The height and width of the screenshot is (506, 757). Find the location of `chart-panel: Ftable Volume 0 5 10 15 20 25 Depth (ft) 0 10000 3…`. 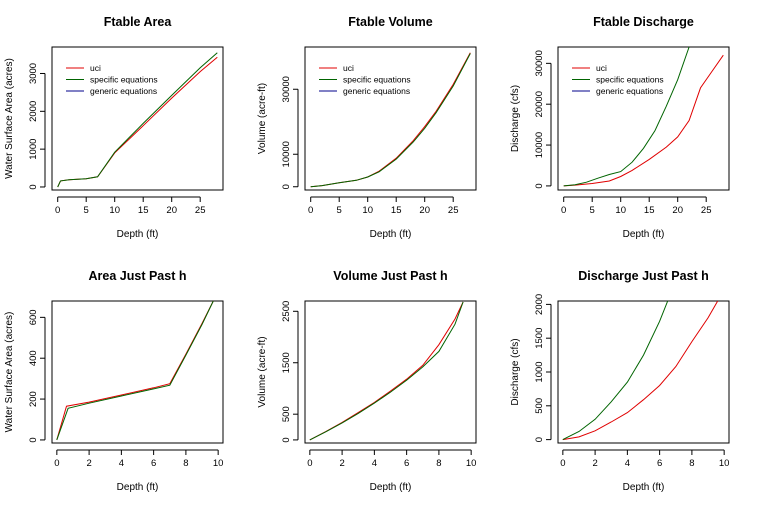

chart-panel: Ftable Volume 0 5 10 15 20 25 Depth (ft) 0 10000 3… is located at coordinates (367, 127).